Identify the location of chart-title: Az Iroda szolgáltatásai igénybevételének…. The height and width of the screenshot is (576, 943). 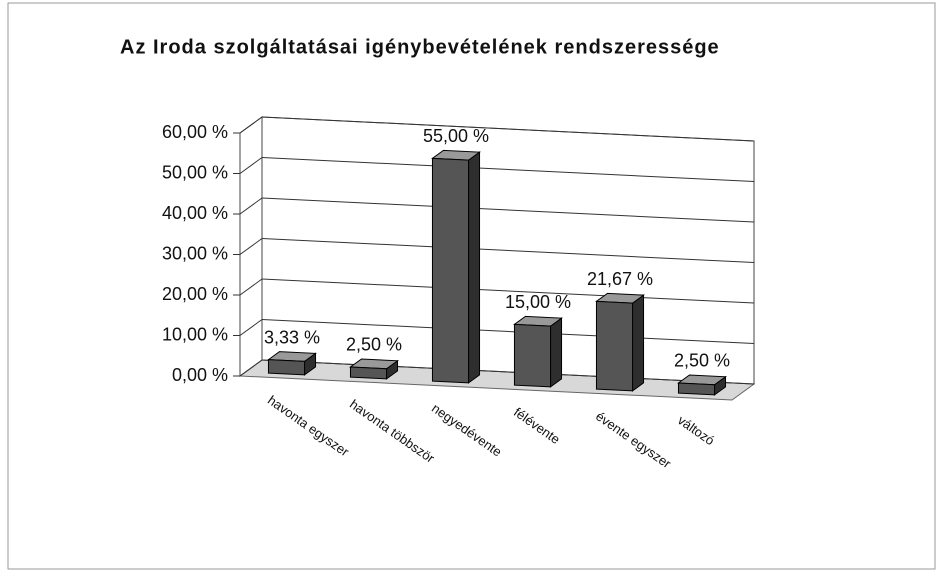
(420, 47).